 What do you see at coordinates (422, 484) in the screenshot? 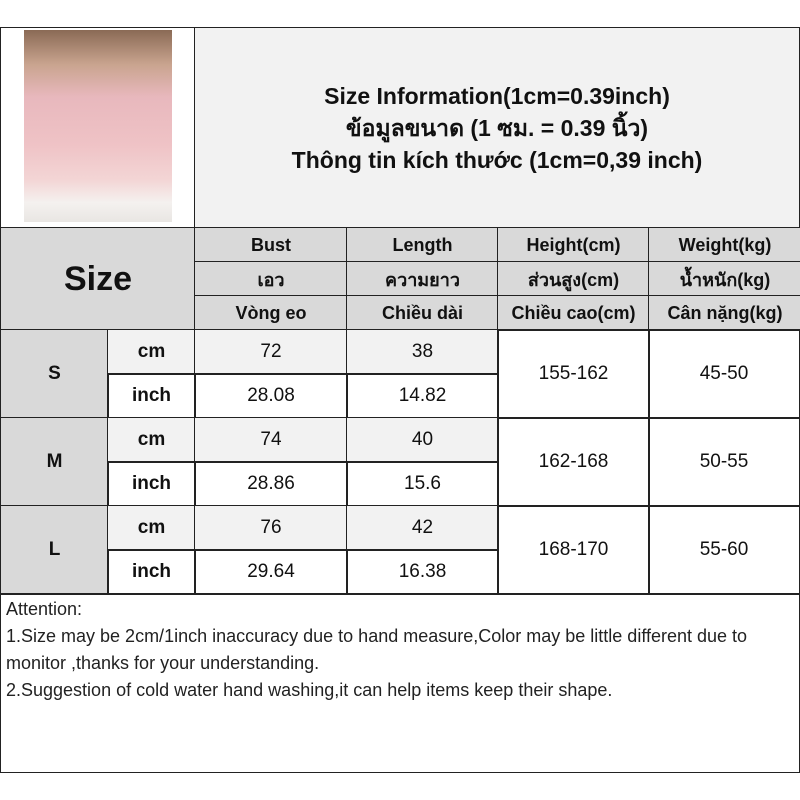
I see `length-inch: 15.6` at bounding box center [422, 484].